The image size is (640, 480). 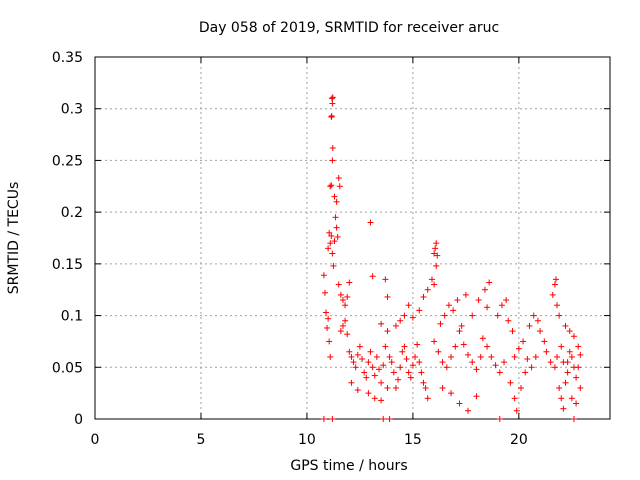 I want to click on y-tick-label: 0.35, so click(x=67, y=58).